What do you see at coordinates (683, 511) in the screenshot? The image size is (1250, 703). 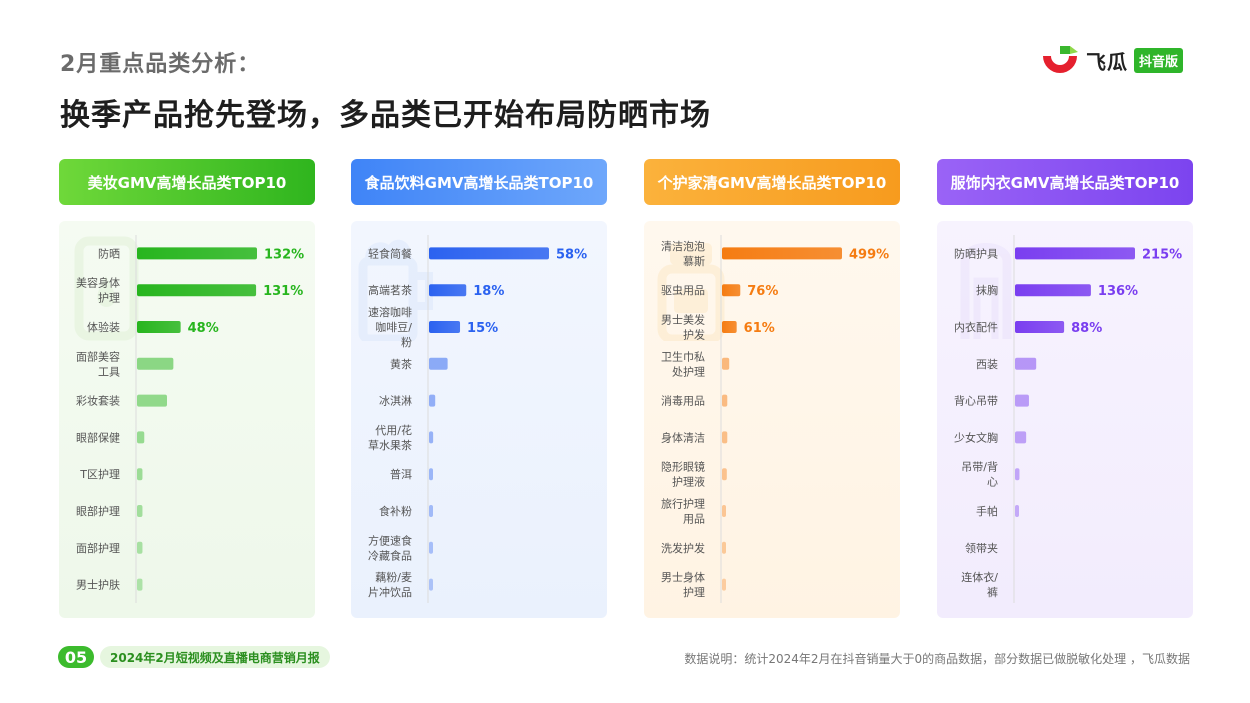 I see `category-label: 旅行护理用品` at bounding box center [683, 511].